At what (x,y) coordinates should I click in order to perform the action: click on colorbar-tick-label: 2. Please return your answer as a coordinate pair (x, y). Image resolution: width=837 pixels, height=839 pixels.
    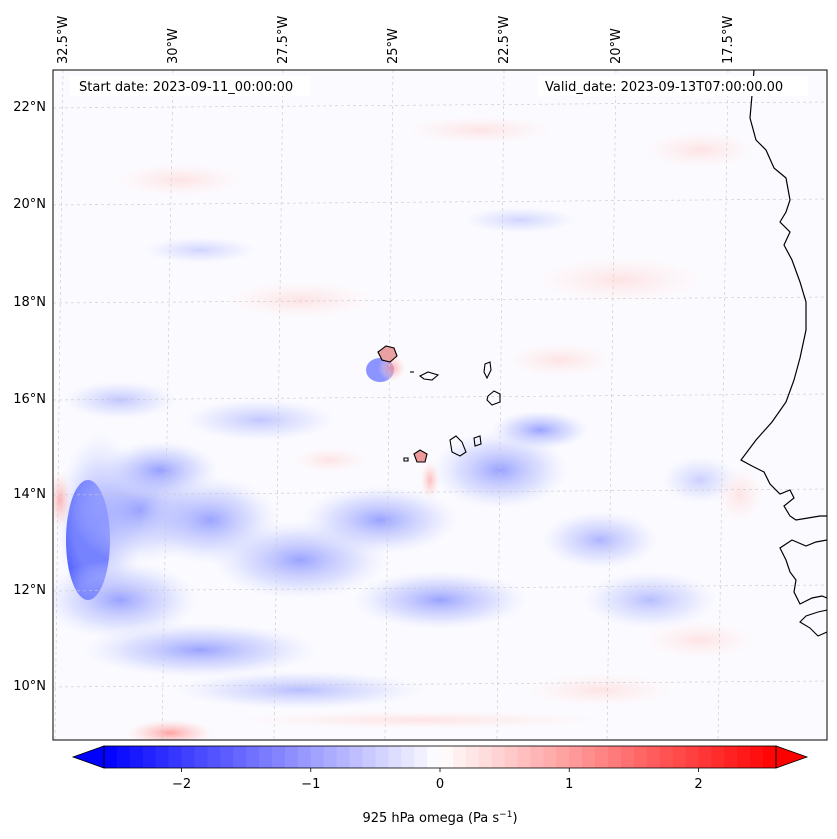
    Looking at the image, I should click on (698, 784).